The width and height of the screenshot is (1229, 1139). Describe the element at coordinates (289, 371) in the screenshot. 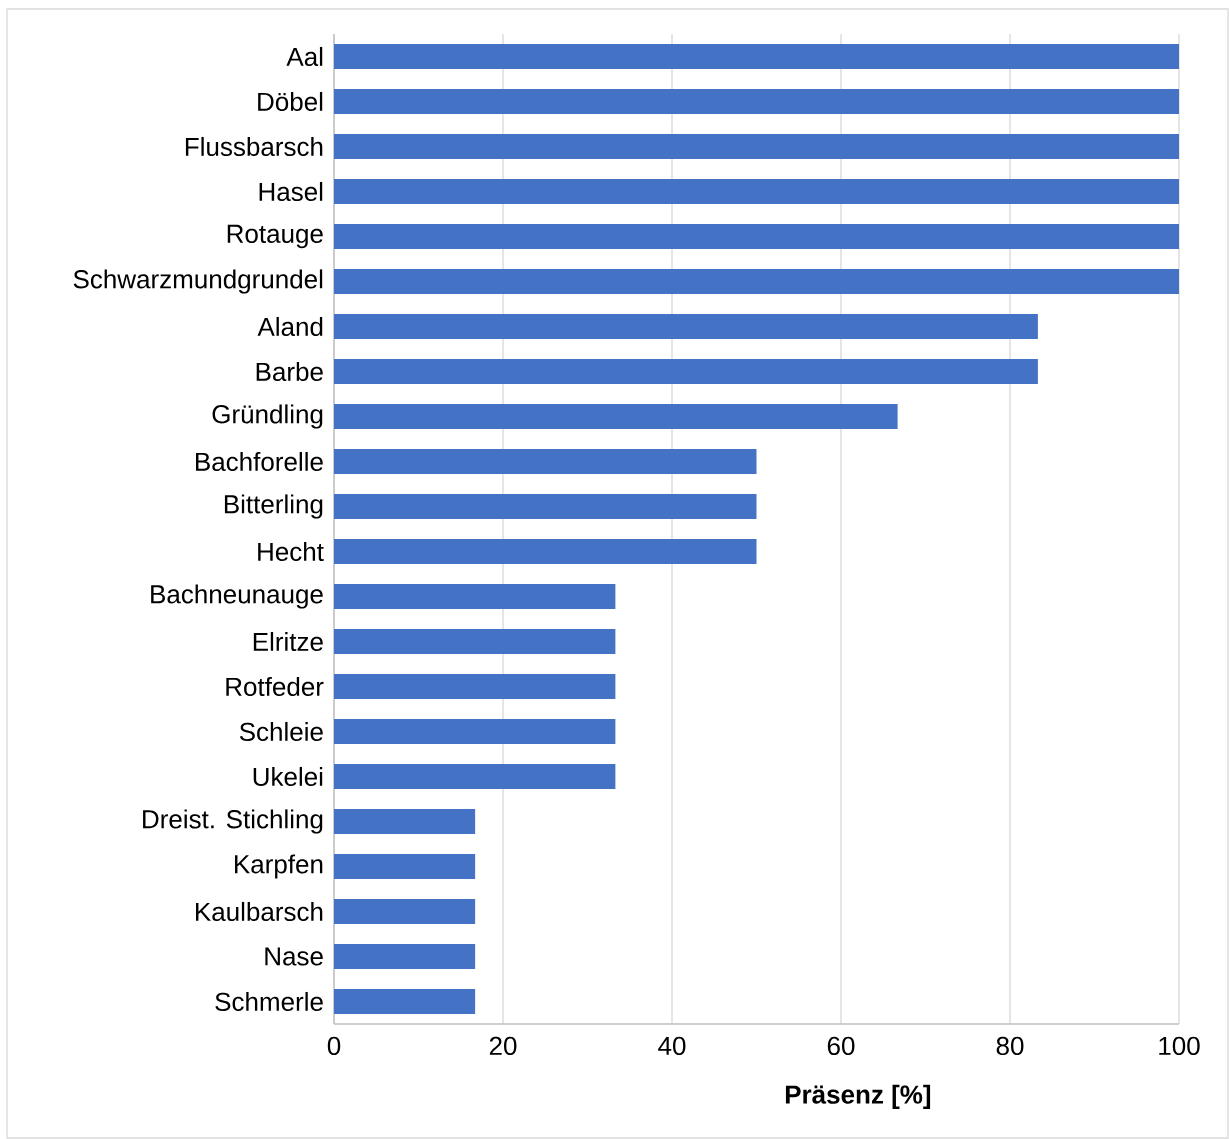

I see `y-tick-label: Barbe` at that location.